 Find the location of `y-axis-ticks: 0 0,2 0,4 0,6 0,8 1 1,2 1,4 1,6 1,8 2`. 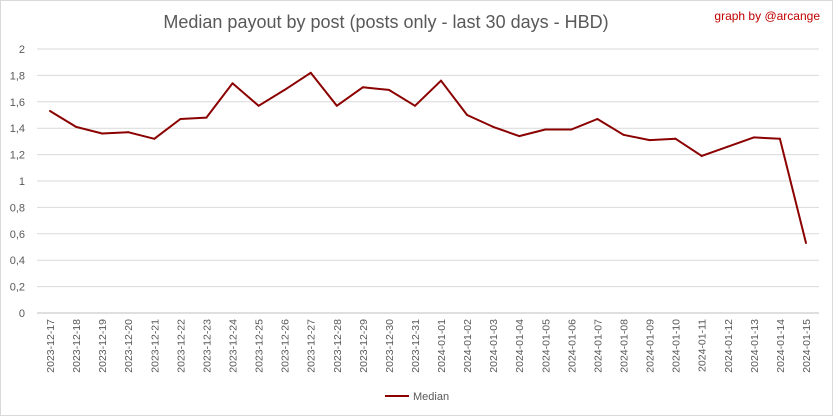

y-axis-ticks: 0 0,2 0,4 0,6 0,8 1 1,2 1,4 1,6 1,8 2 is located at coordinates (17, 182).